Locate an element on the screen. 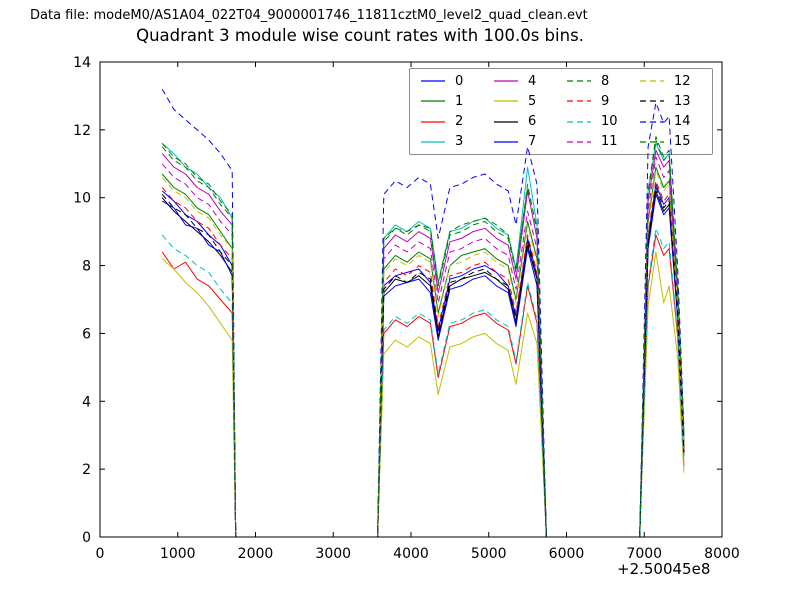 The height and width of the screenshot is (600, 800). legend-label: 2 is located at coordinates (459, 122).